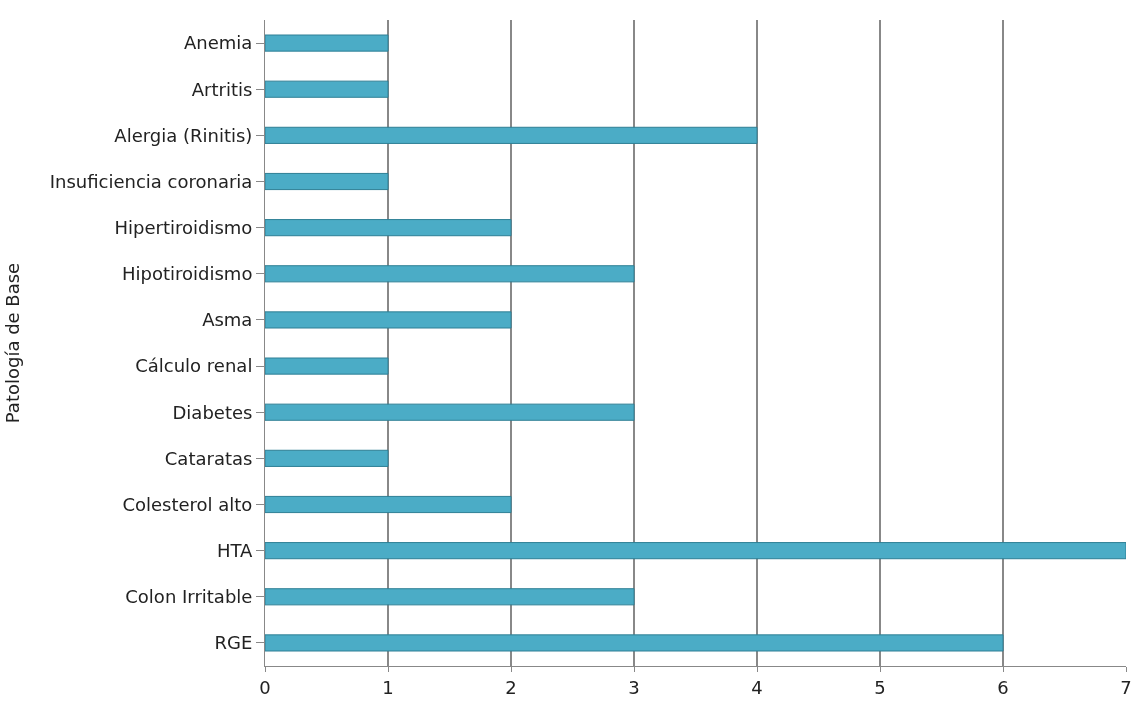 This screenshot has width=1146, height=716. I want to click on x-tick-label: 7, so click(1126, 687).